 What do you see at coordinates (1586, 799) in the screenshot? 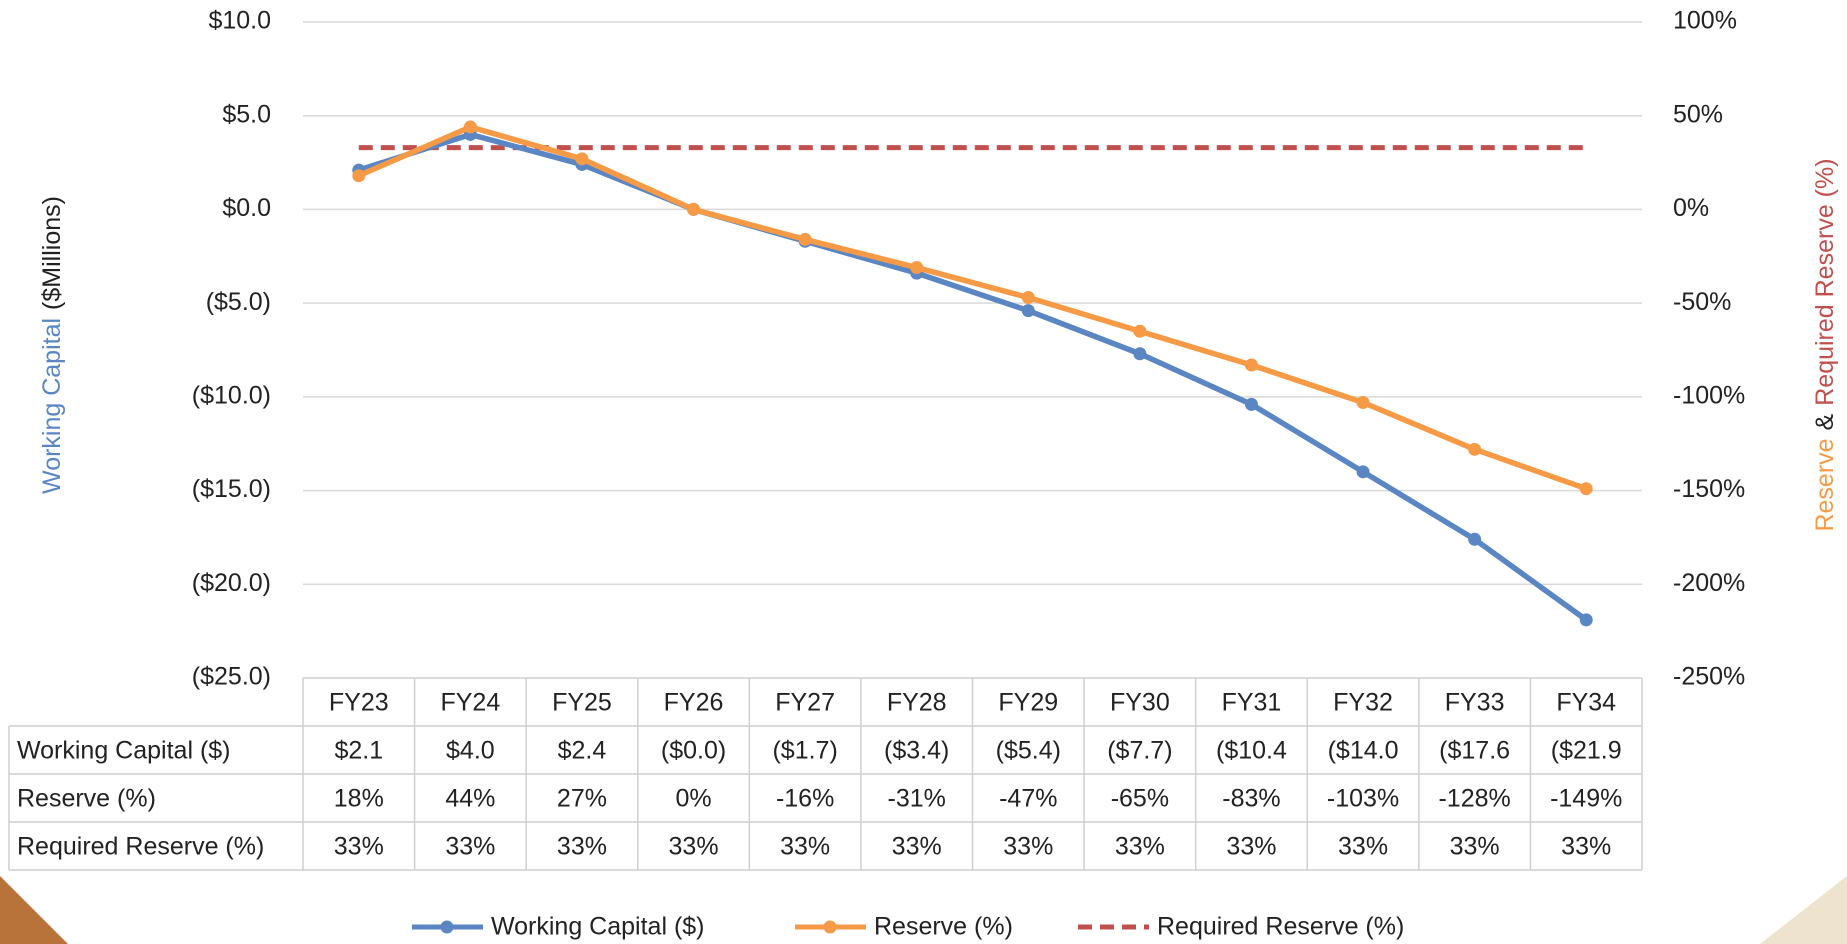
I see `table-cell: -149%` at bounding box center [1586, 799].